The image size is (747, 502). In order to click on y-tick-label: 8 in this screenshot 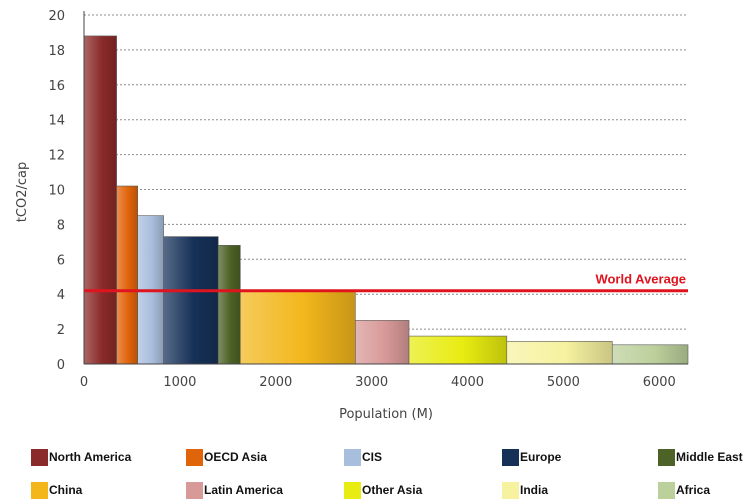, I will do `click(61, 225)`.